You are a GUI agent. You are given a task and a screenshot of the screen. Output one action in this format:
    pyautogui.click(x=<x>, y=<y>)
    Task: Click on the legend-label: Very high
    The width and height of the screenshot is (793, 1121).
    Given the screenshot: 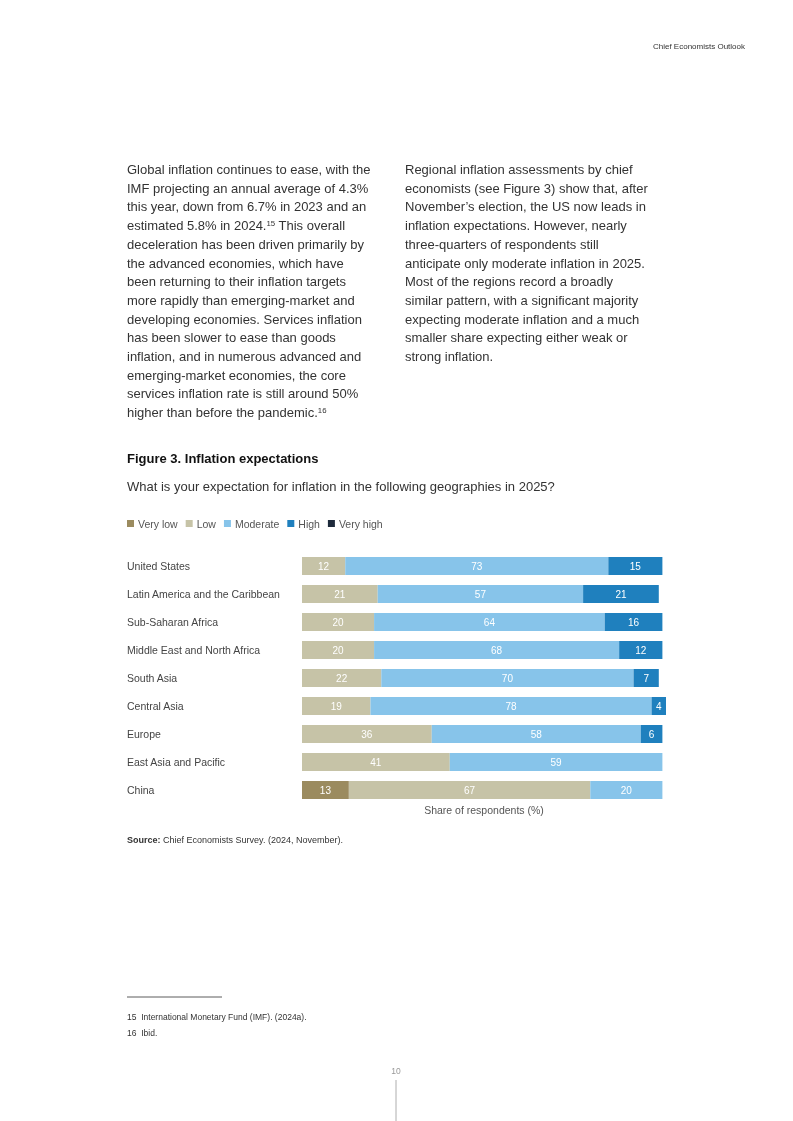 What is the action you would take?
    pyautogui.click(x=360, y=523)
    